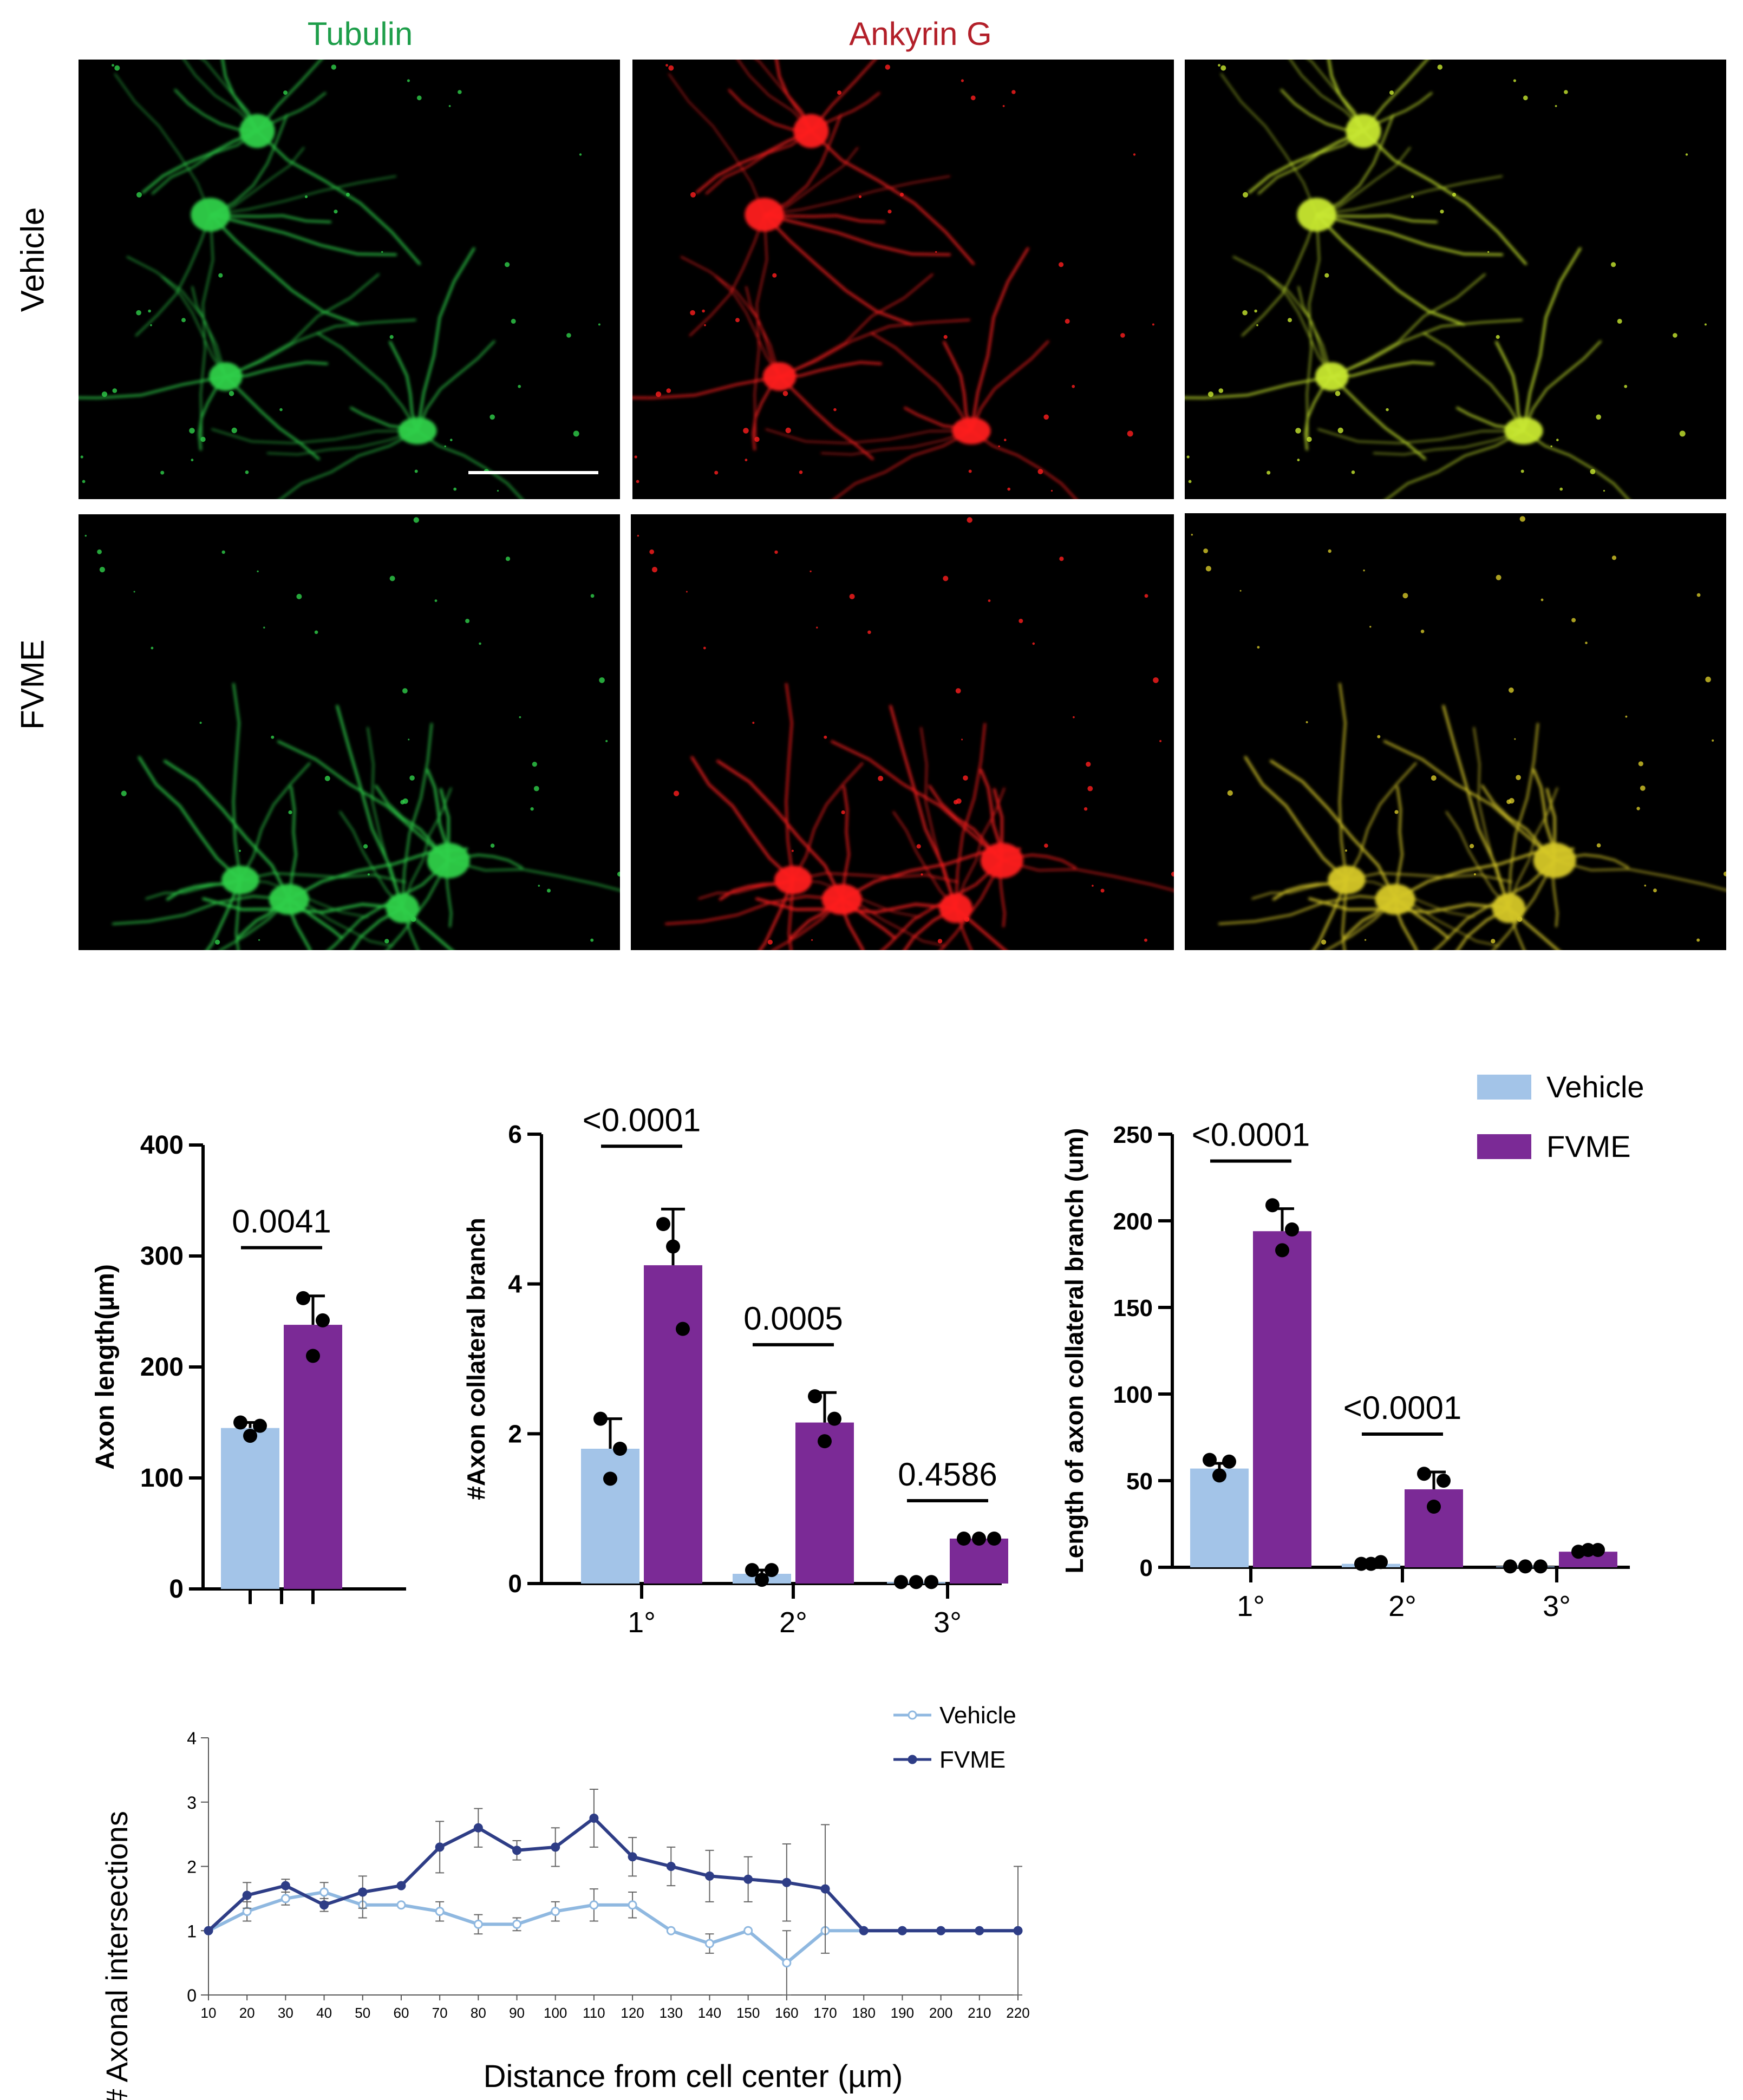  Describe the element at coordinates (349, 732) in the screenshot. I see `micrograph-fvme-tubulin` at that location.